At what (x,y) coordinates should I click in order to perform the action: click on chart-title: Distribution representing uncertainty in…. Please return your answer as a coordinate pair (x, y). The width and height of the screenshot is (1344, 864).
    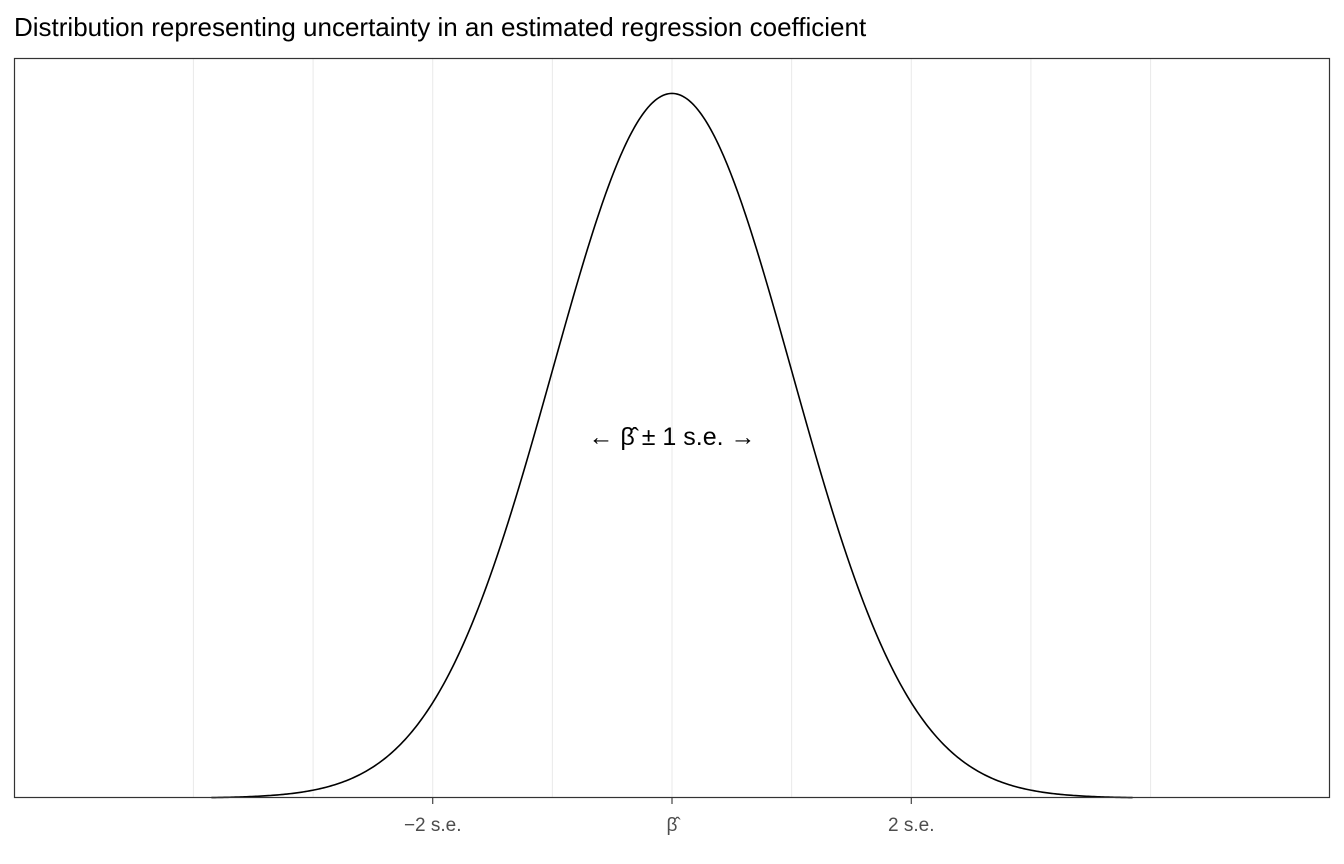
    Looking at the image, I should click on (440, 27).